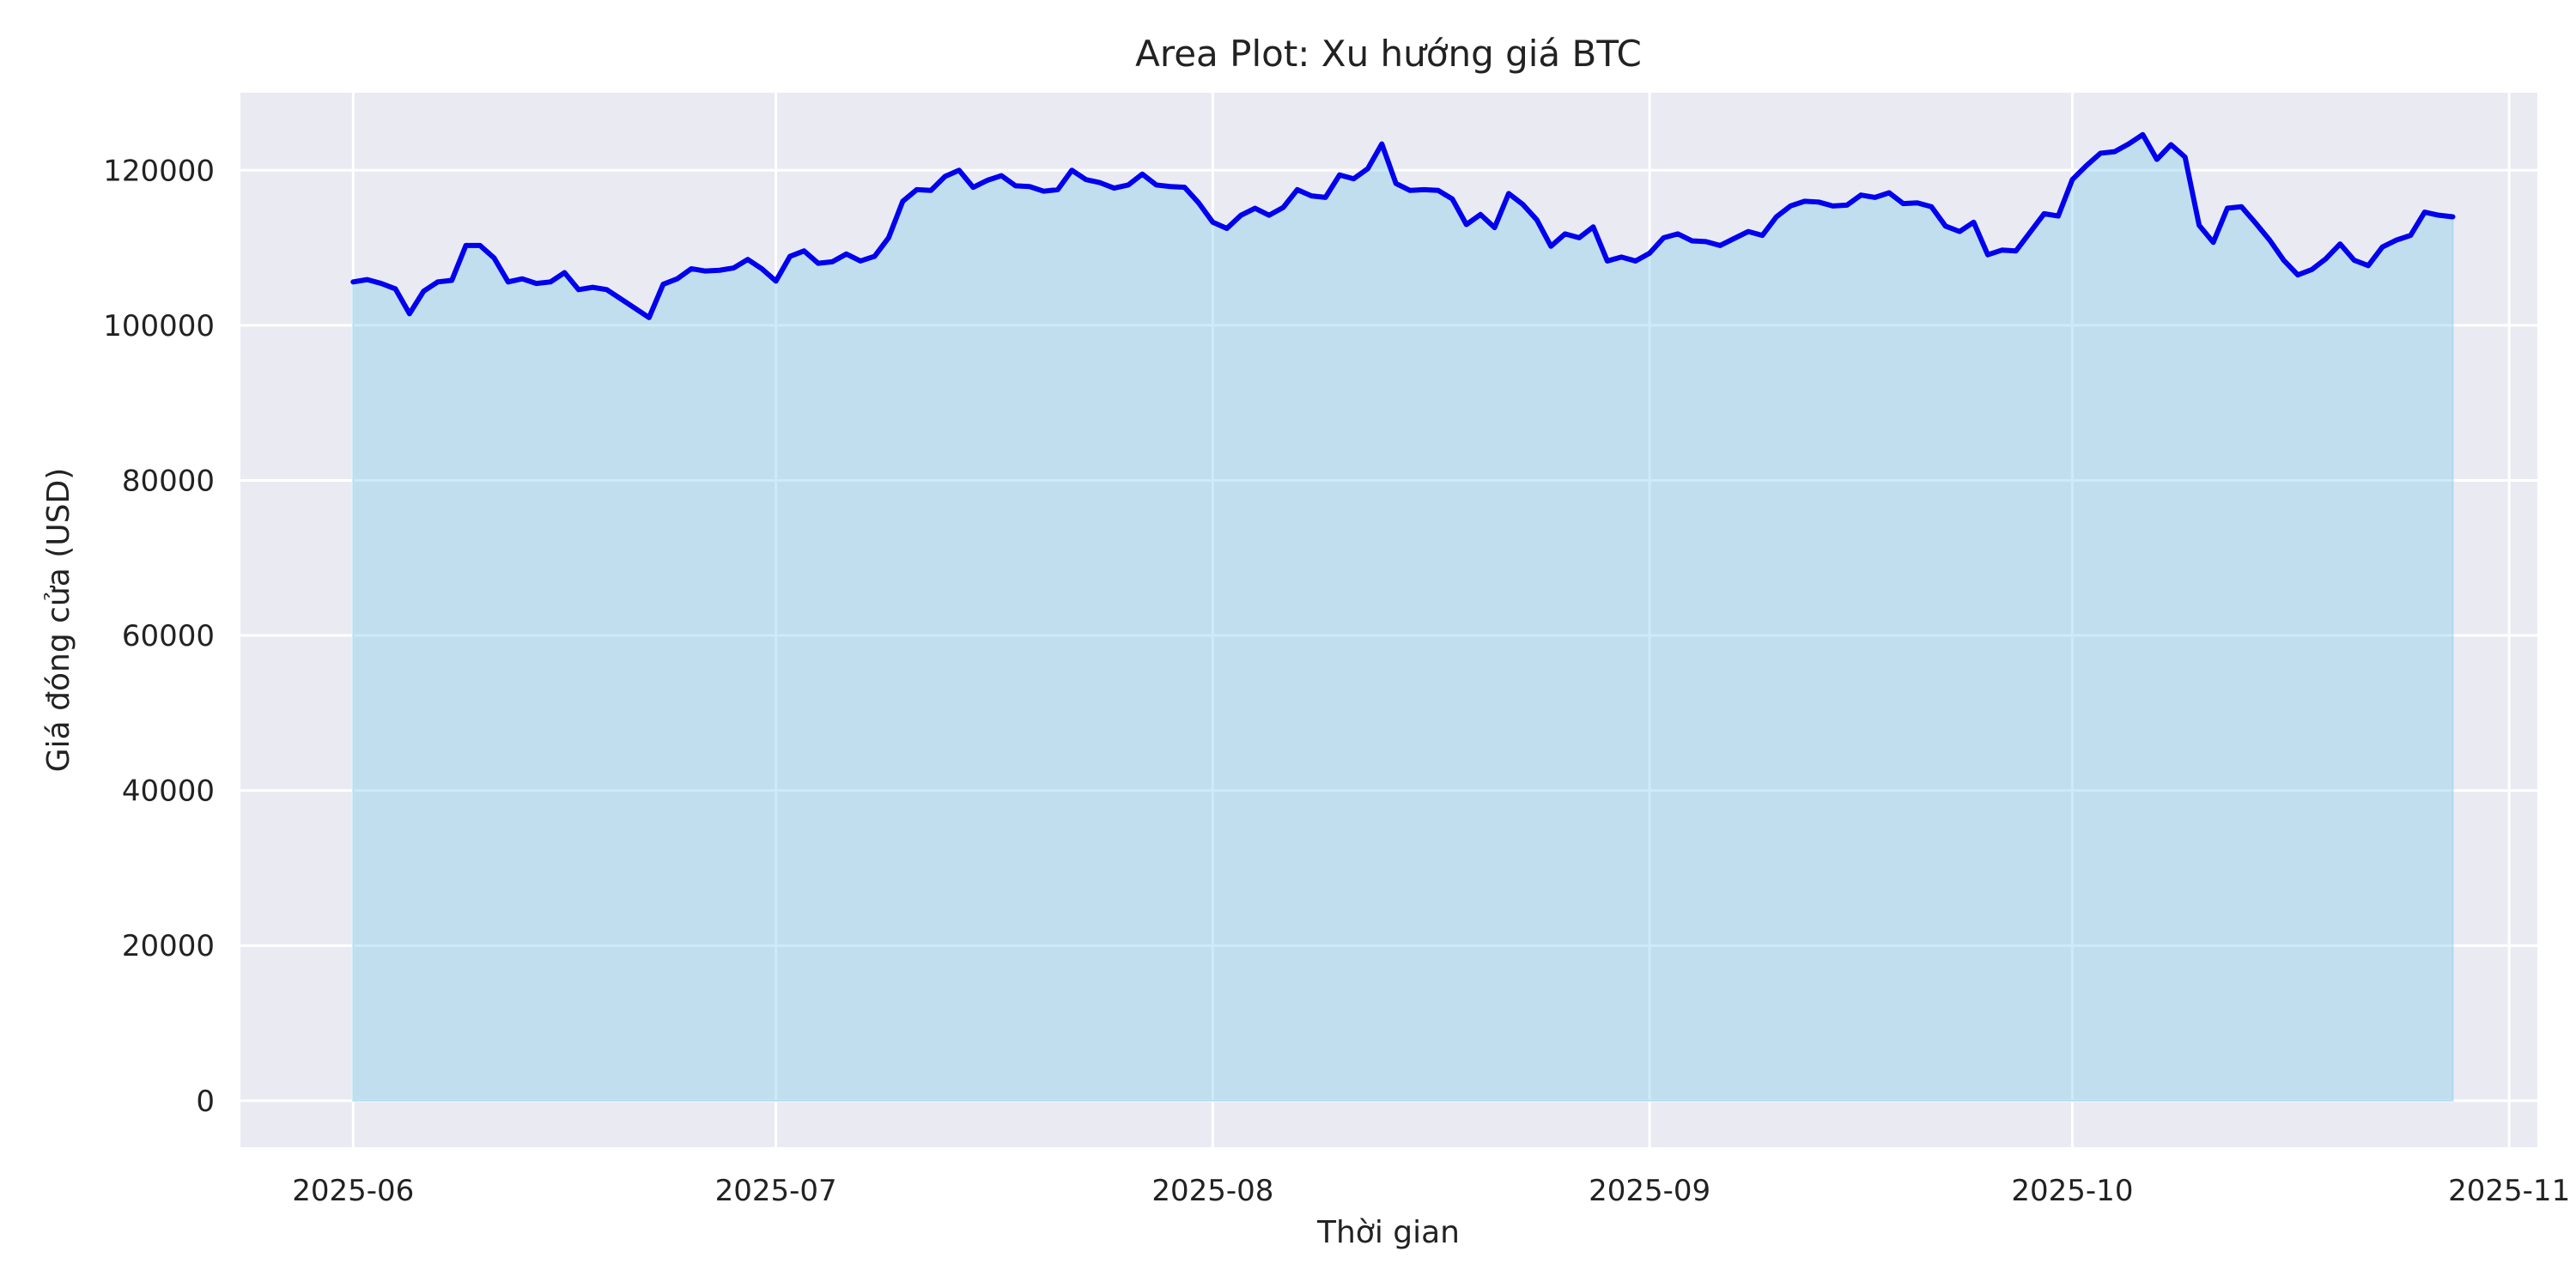  What do you see at coordinates (1403, 226) in the screenshot?
I see `series-line` at bounding box center [1403, 226].